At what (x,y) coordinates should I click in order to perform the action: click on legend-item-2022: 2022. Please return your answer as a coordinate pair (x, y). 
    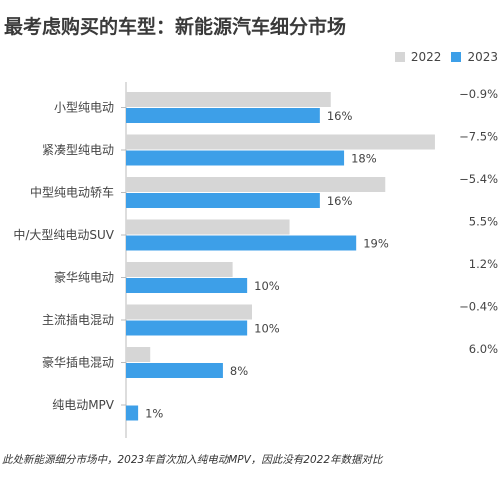
    Looking at the image, I should click on (418, 57).